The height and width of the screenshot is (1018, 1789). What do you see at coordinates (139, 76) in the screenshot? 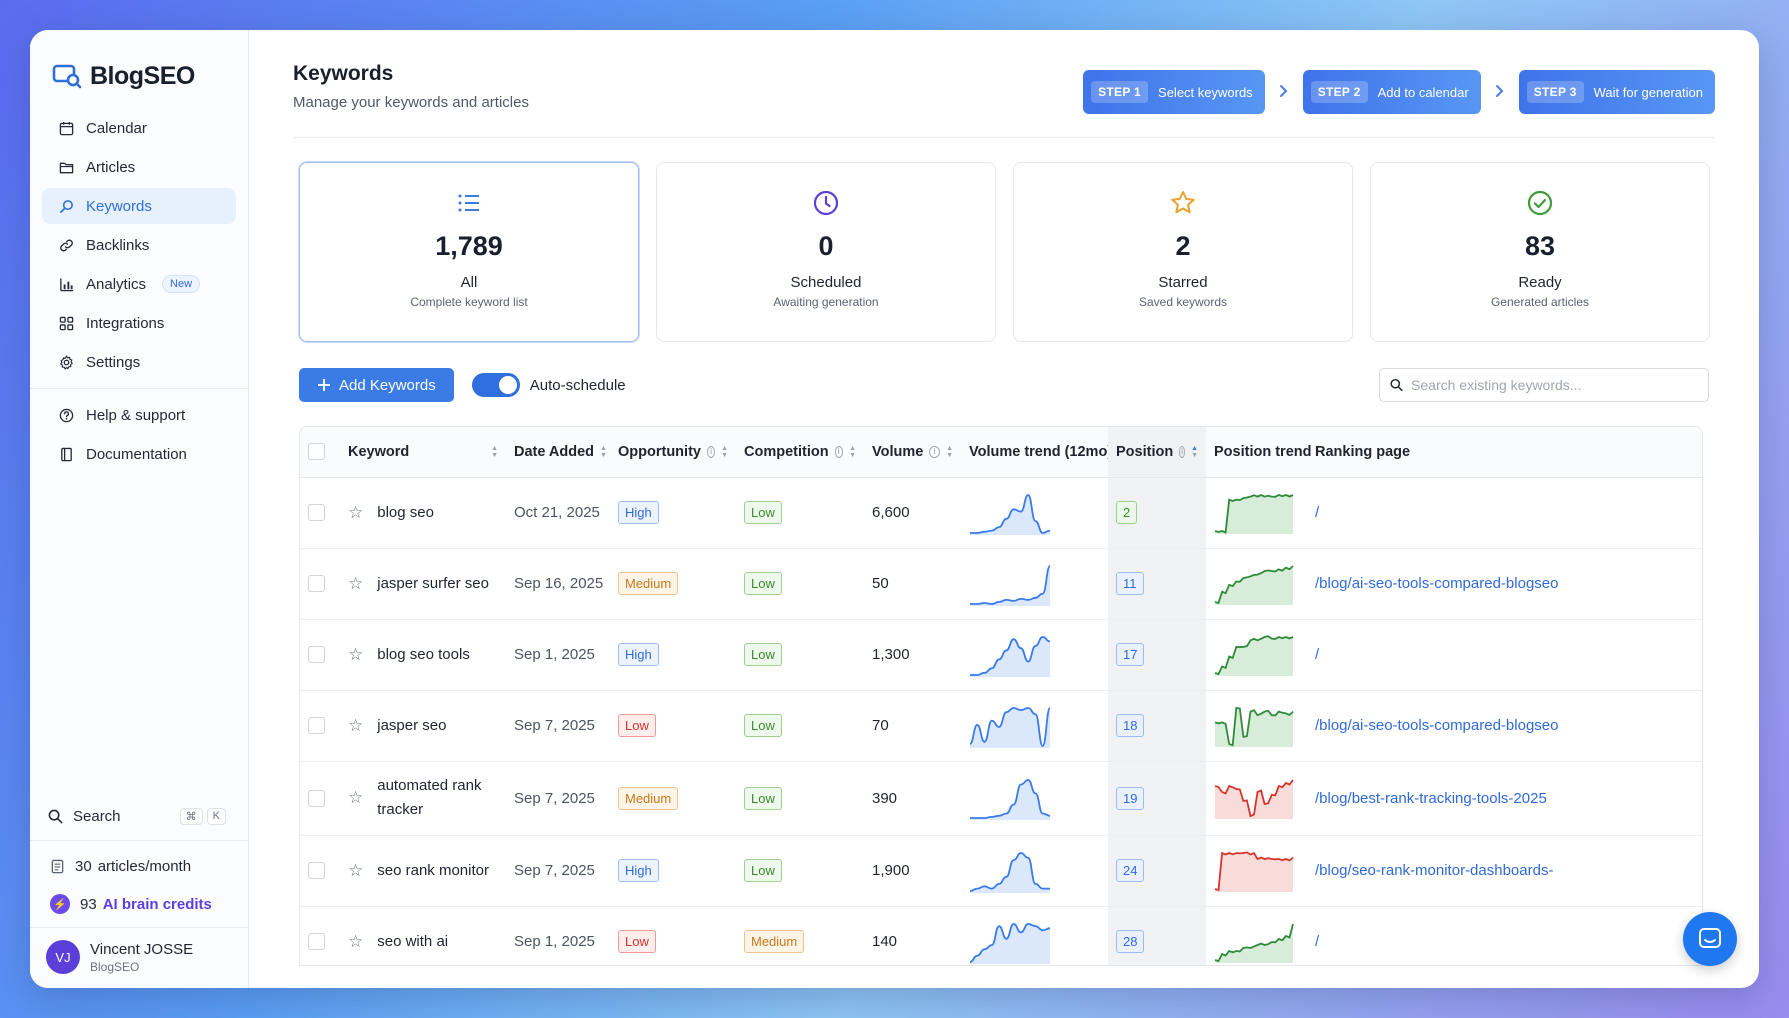
I see `logo: BlogSEO` at bounding box center [139, 76].